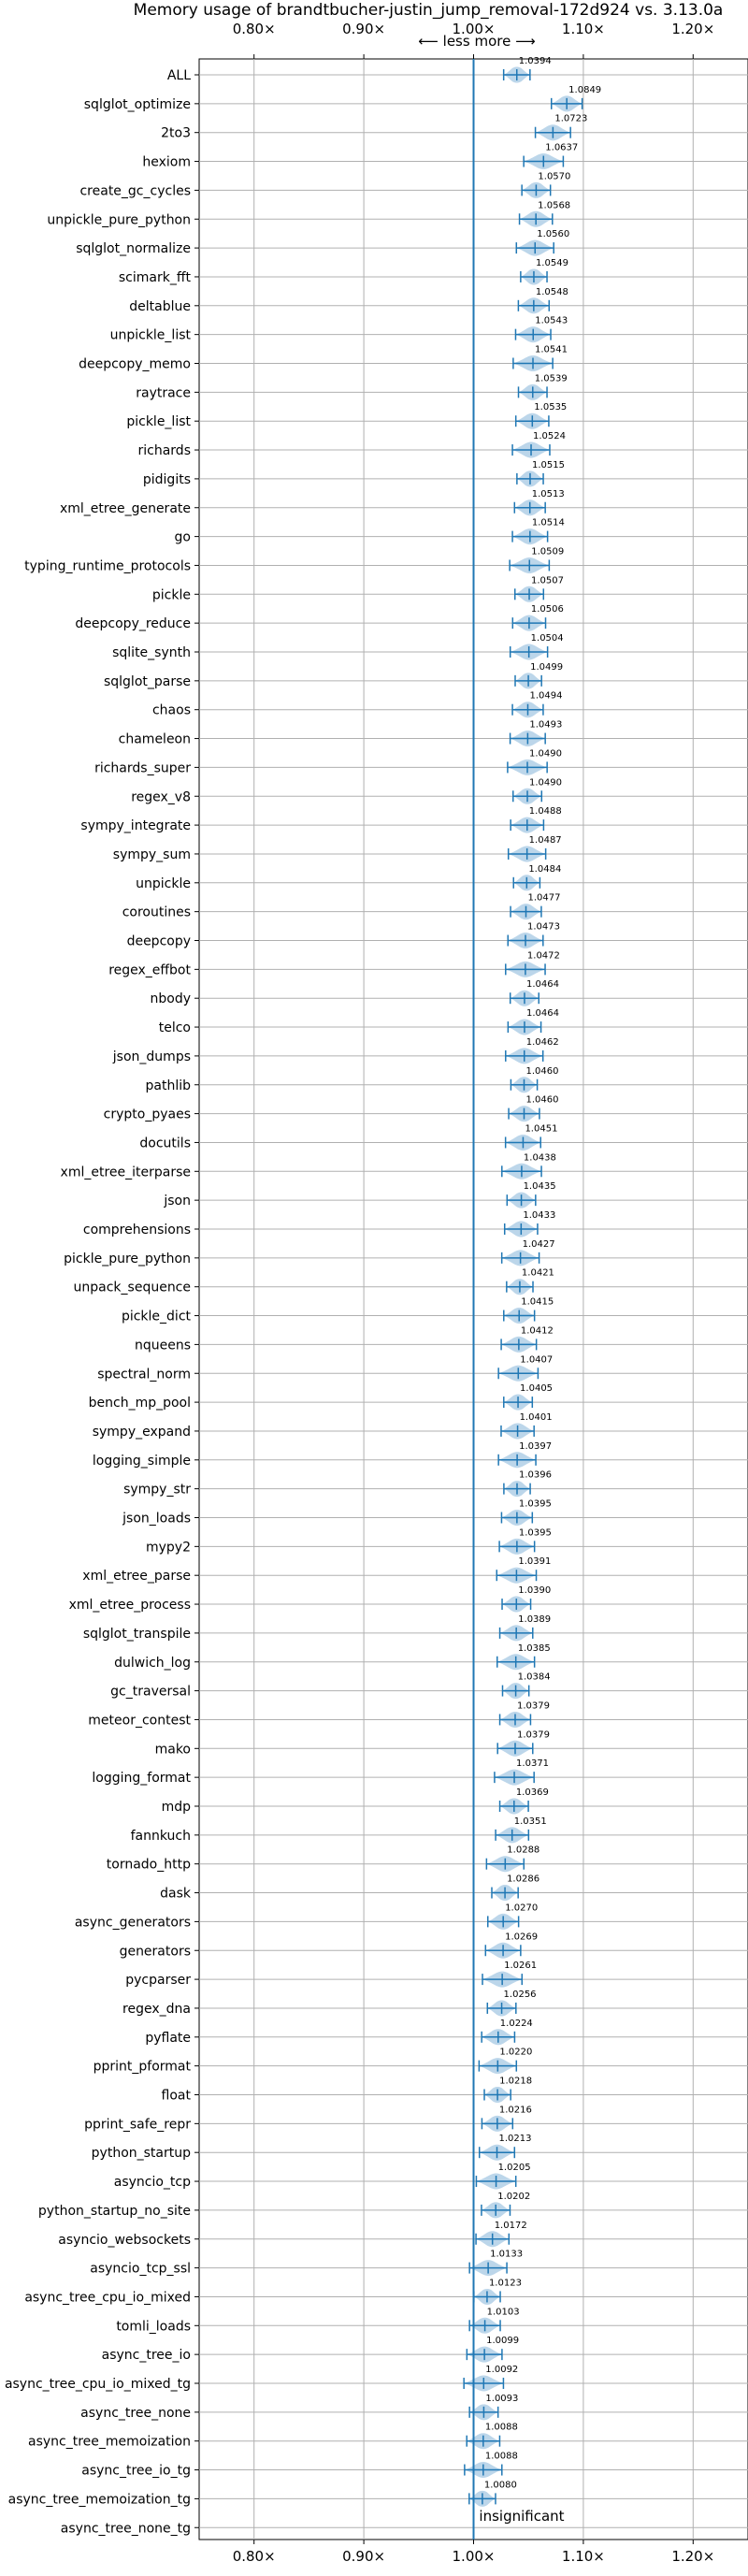 Image resolution: width=748 pixels, height=2576 pixels. I want to click on value-label: 1.0849, so click(584, 90).